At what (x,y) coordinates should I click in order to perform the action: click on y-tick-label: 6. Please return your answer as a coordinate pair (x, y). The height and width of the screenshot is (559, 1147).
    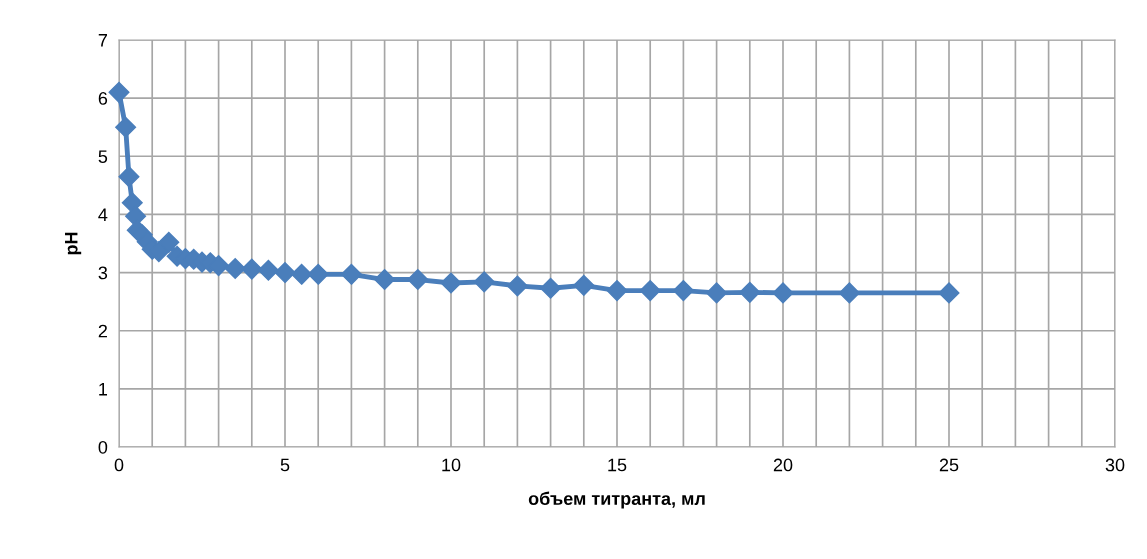
    Looking at the image, I should click on (103, 98).